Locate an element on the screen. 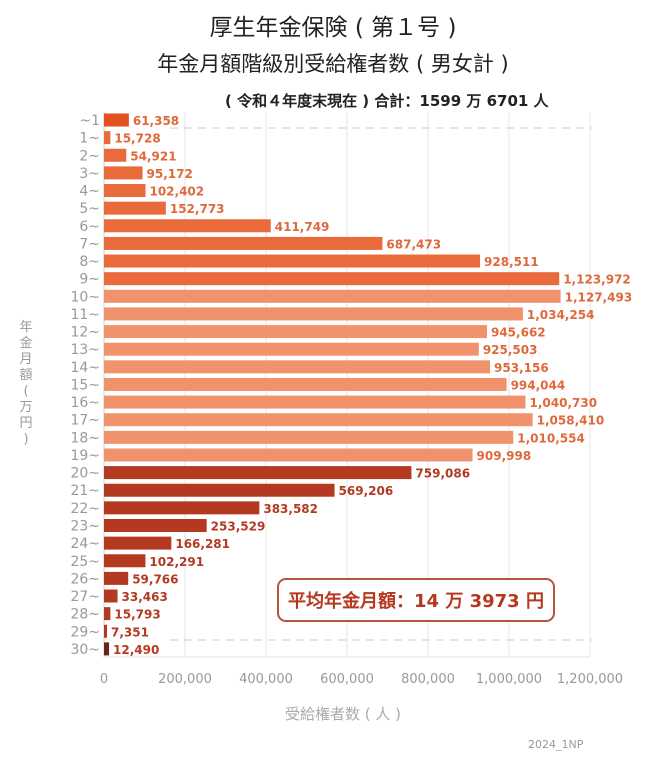 Image resolution: width=666 pixels, height=758 pixels. data-label: 945,662 is located at coordinates (518, 333).